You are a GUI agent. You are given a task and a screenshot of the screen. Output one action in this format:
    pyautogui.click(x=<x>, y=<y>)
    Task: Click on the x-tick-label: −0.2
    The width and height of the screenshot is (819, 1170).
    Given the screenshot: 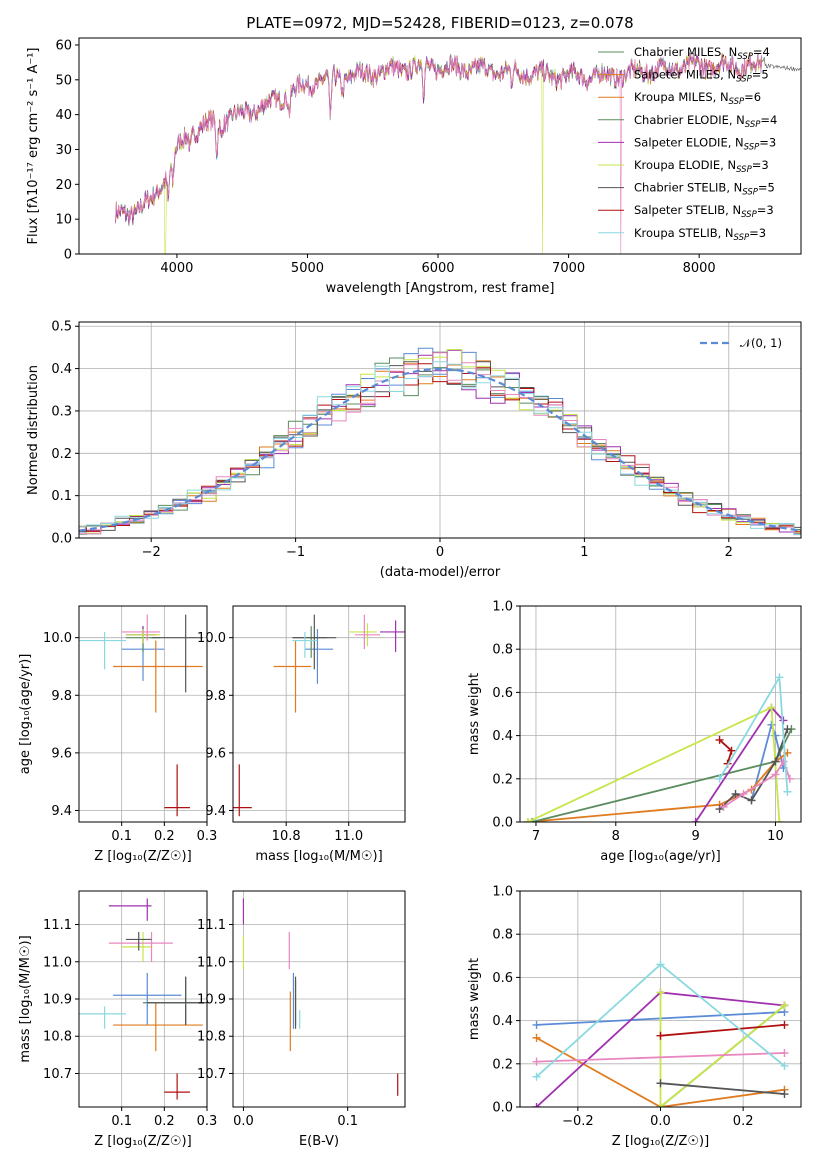 What is the action you would take?
    pyautogui.click(x=578, y=1121)
    